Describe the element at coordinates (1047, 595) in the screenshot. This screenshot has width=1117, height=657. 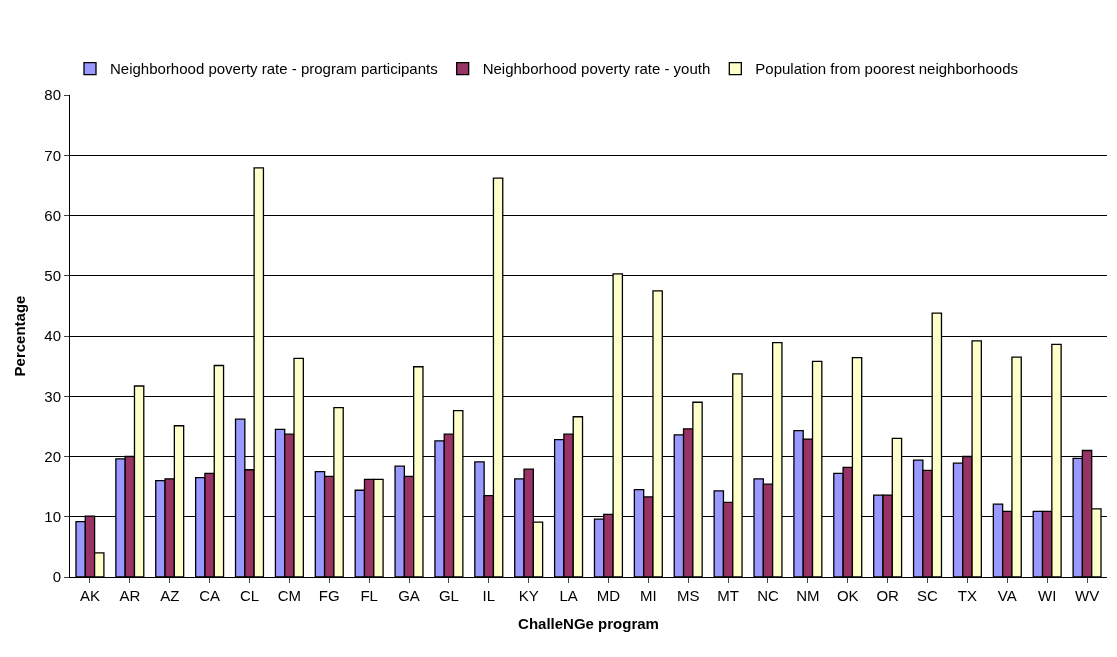
I see `x-tick-label: WI` at that location.